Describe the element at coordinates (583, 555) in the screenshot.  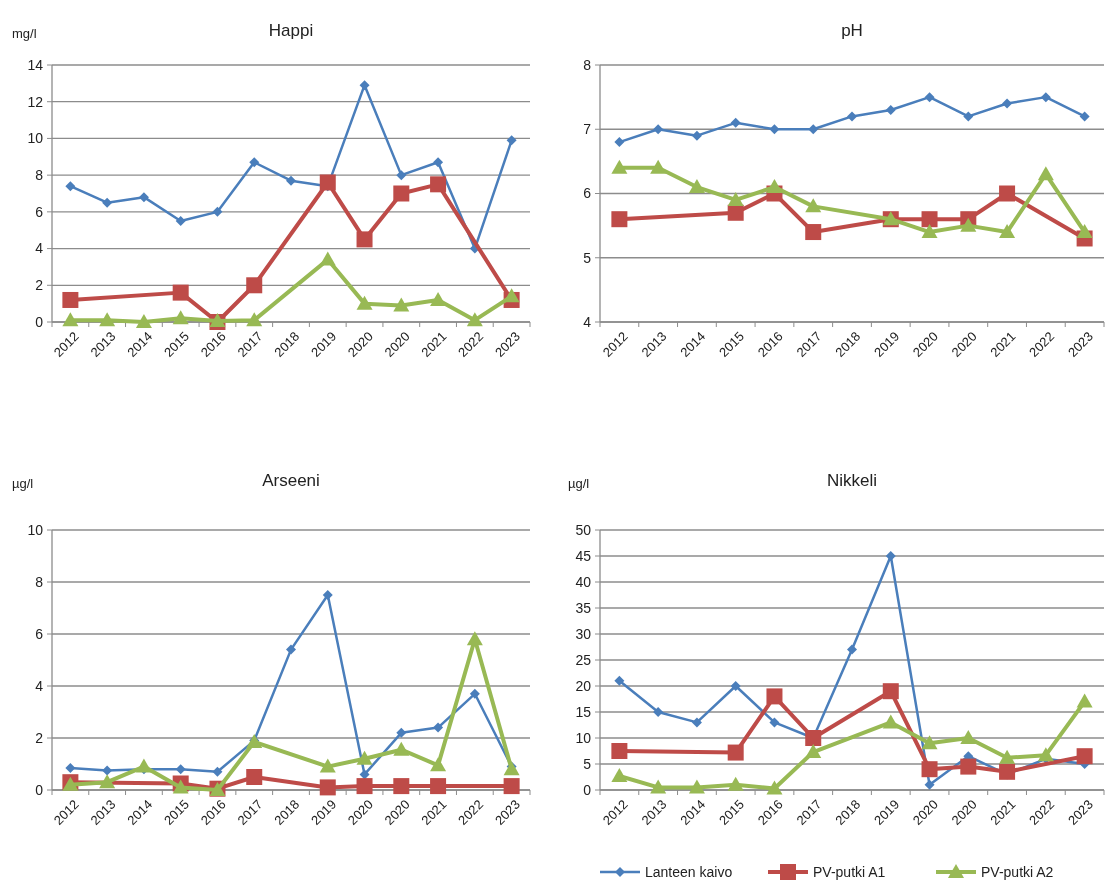
I see `y-tick-label: 45` at that location.